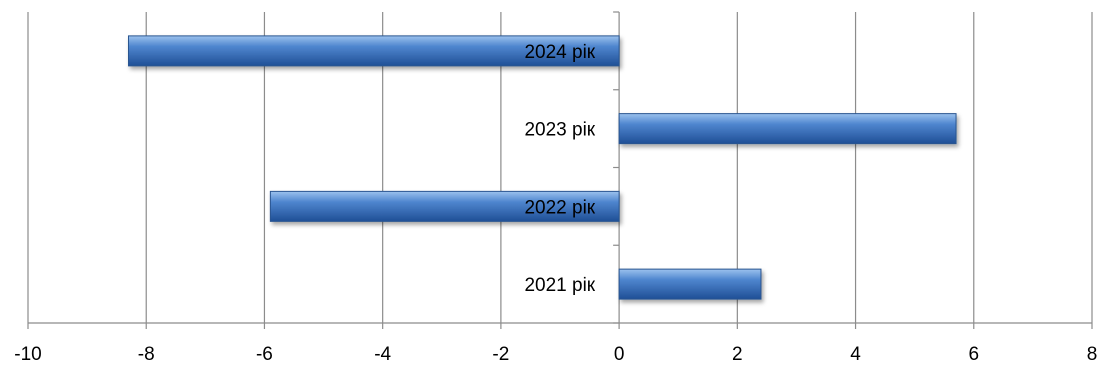 This screenshot has width=1112, height=372. Describe the element at coordinates (559, 207) in the screenshot. I see `category-label-2022: 2022 рік` at that location.